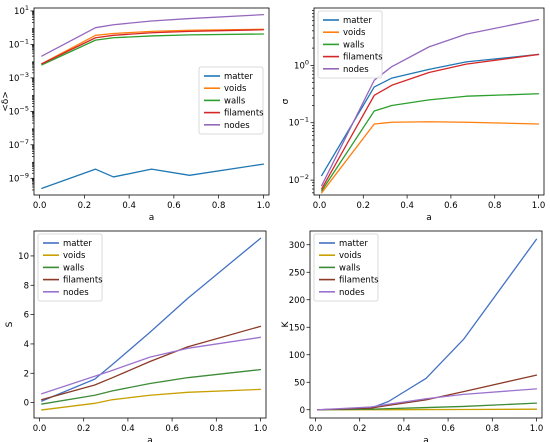 This screenshot has height=442, width=550. Describe the element at coordinates (10, 324) in the screenshot. I see `y-axis-label: S` at that location.